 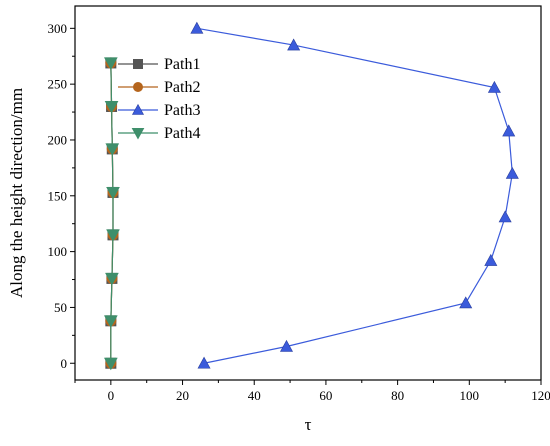 I want to click on legend-label: Path1, so click(x=182, y=64).